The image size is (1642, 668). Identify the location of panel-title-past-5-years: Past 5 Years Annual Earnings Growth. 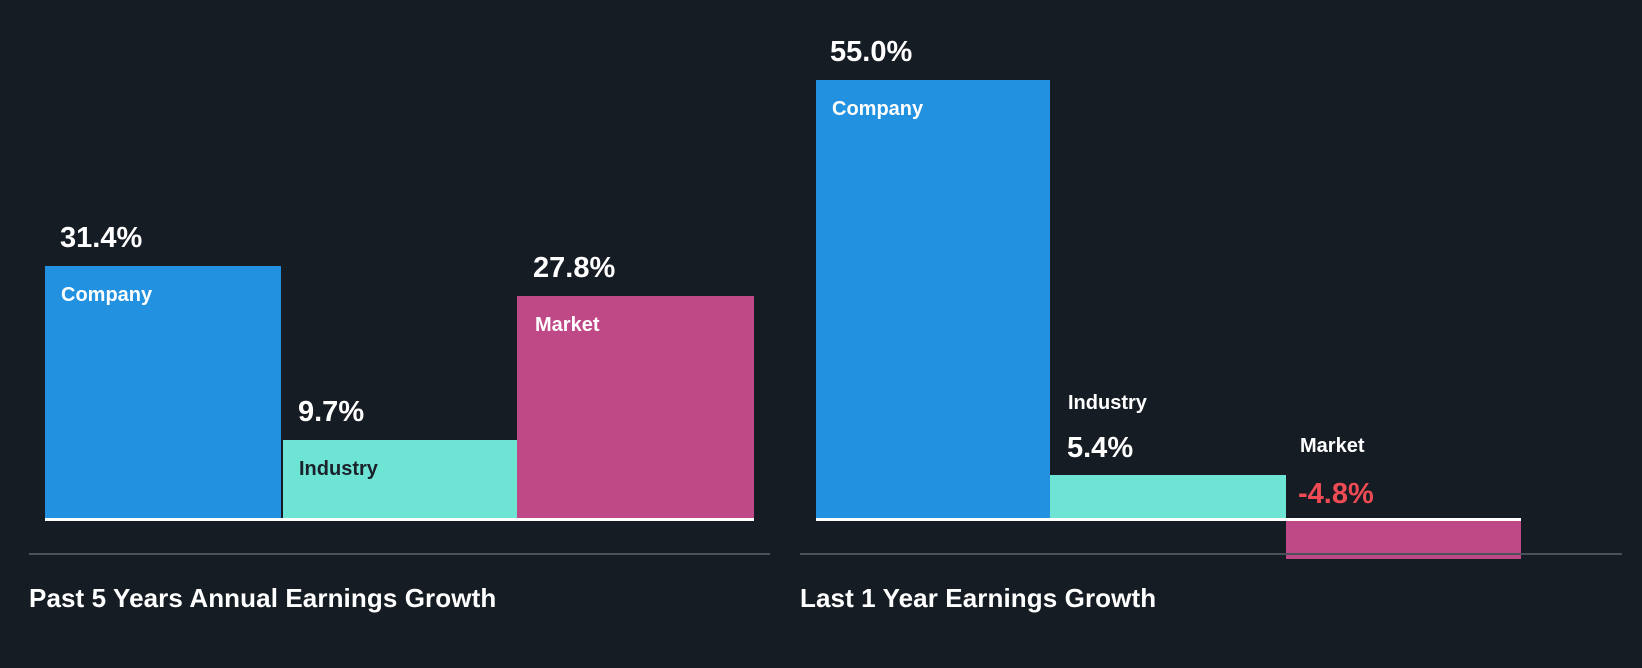
(263, 598).